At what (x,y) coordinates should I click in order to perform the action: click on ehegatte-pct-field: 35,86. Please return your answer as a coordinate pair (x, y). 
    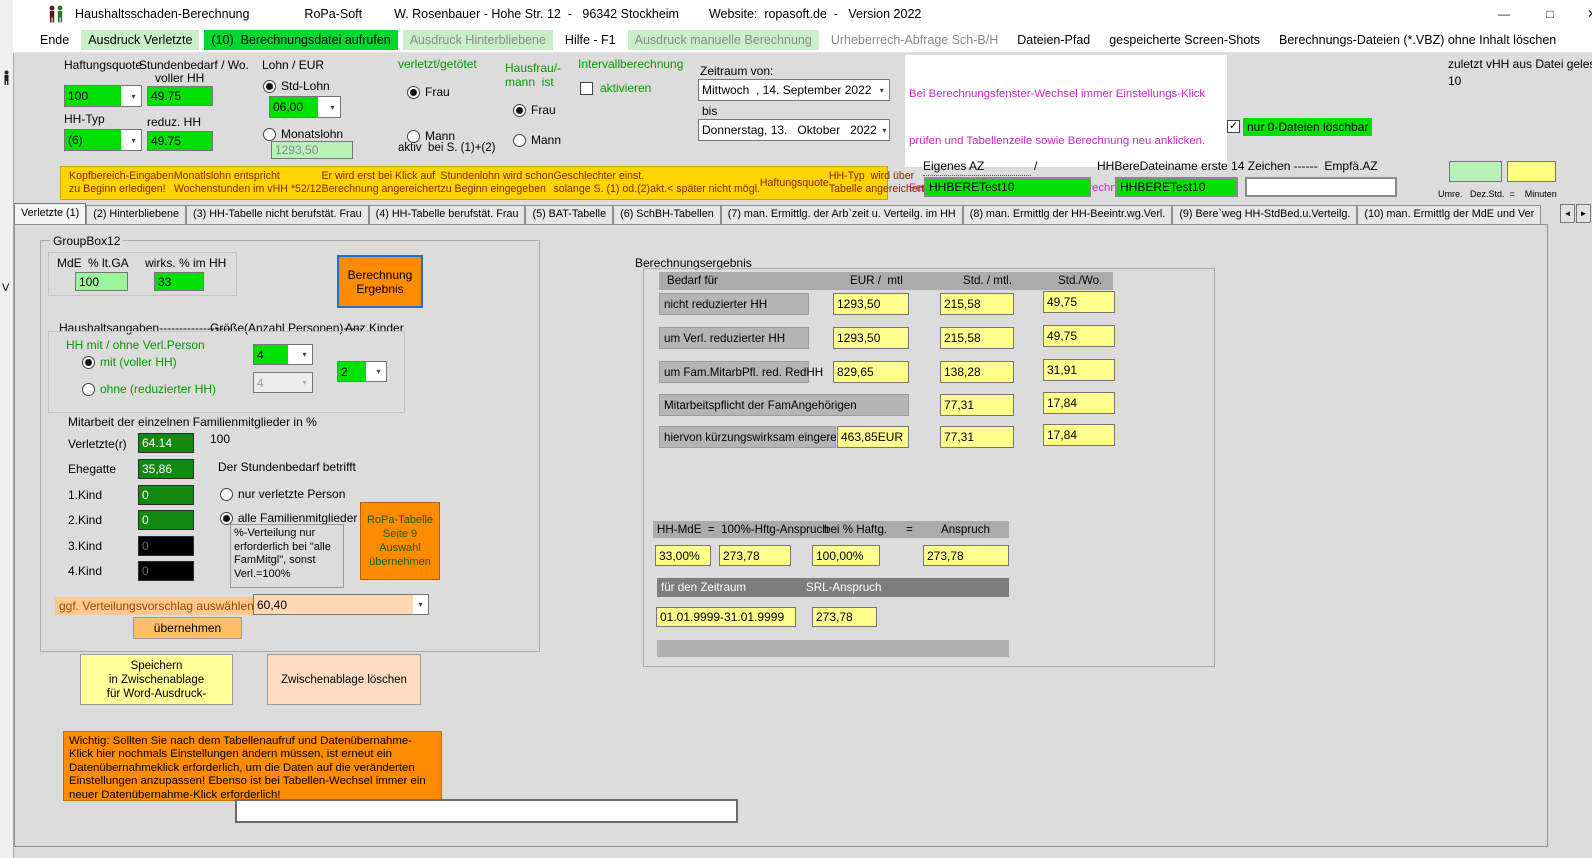
    Looking at the image, I should click on (166, 469).